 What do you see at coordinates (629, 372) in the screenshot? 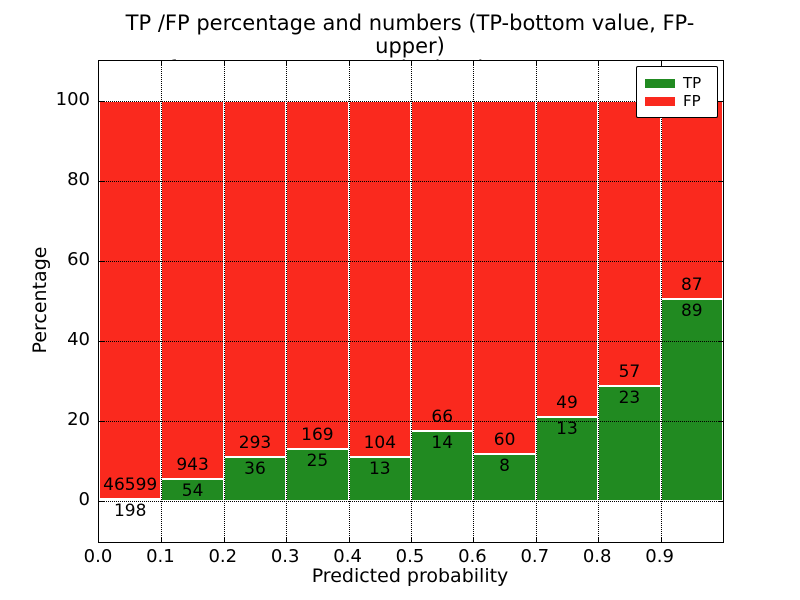
I see `fp-count-label: 57` at bounding box center [629, 372].